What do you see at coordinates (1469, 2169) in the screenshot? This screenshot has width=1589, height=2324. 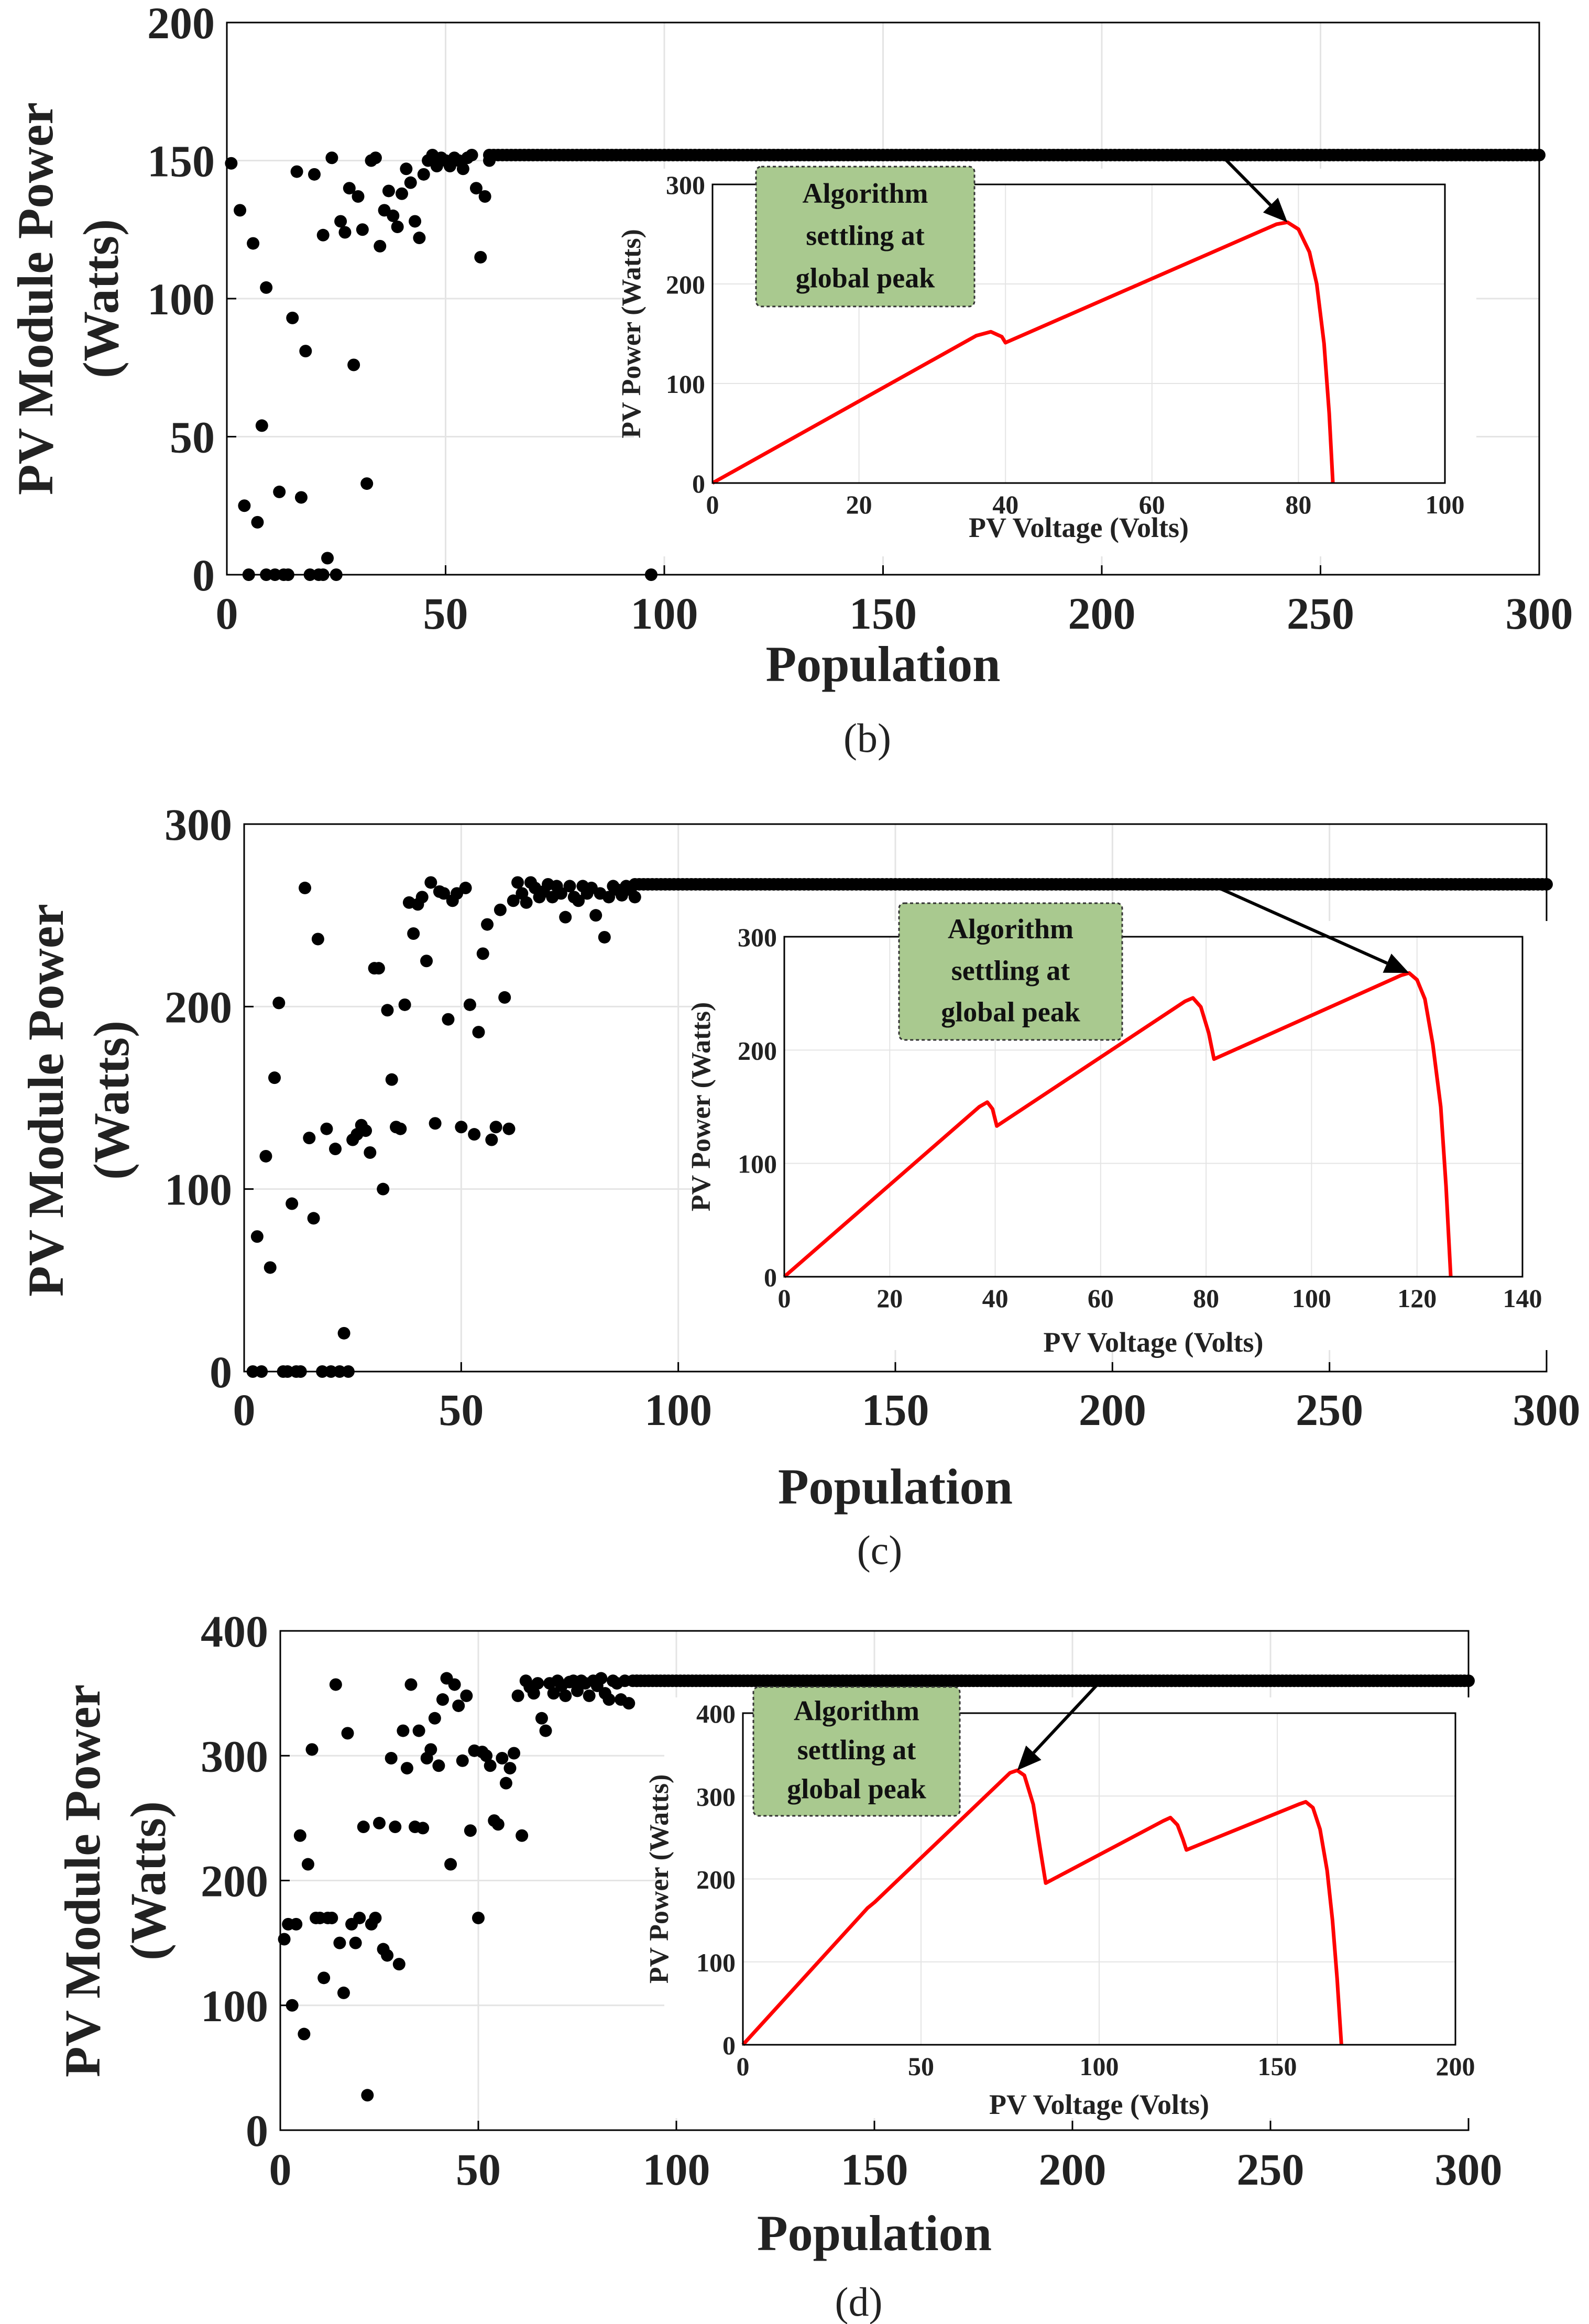 I see `x-tick-label: 300` at bounding box center [1469, 2169].